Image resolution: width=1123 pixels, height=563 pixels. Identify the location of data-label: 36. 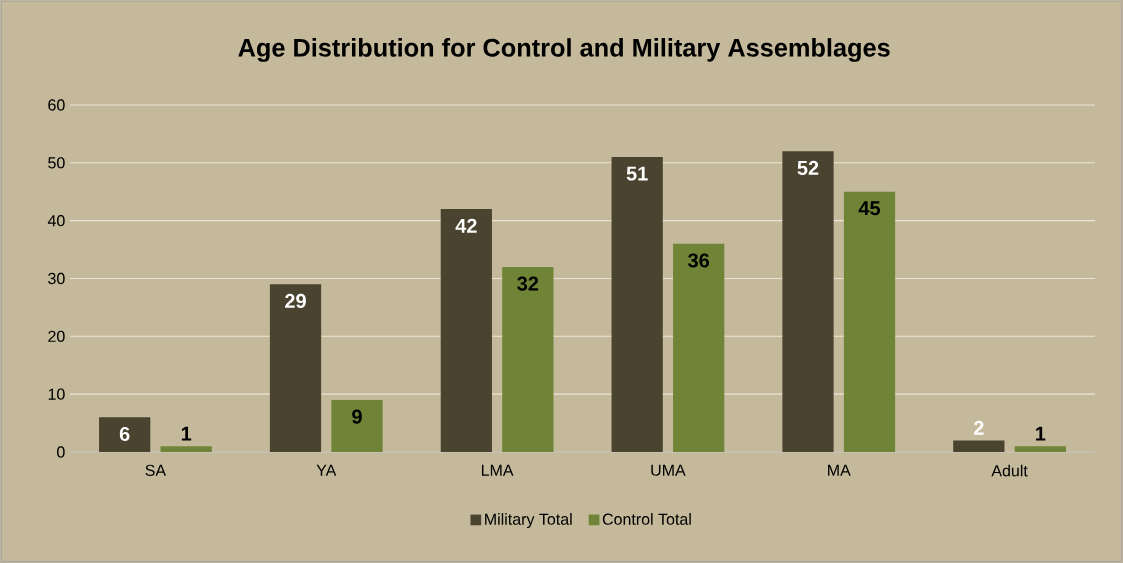
(699, 260).